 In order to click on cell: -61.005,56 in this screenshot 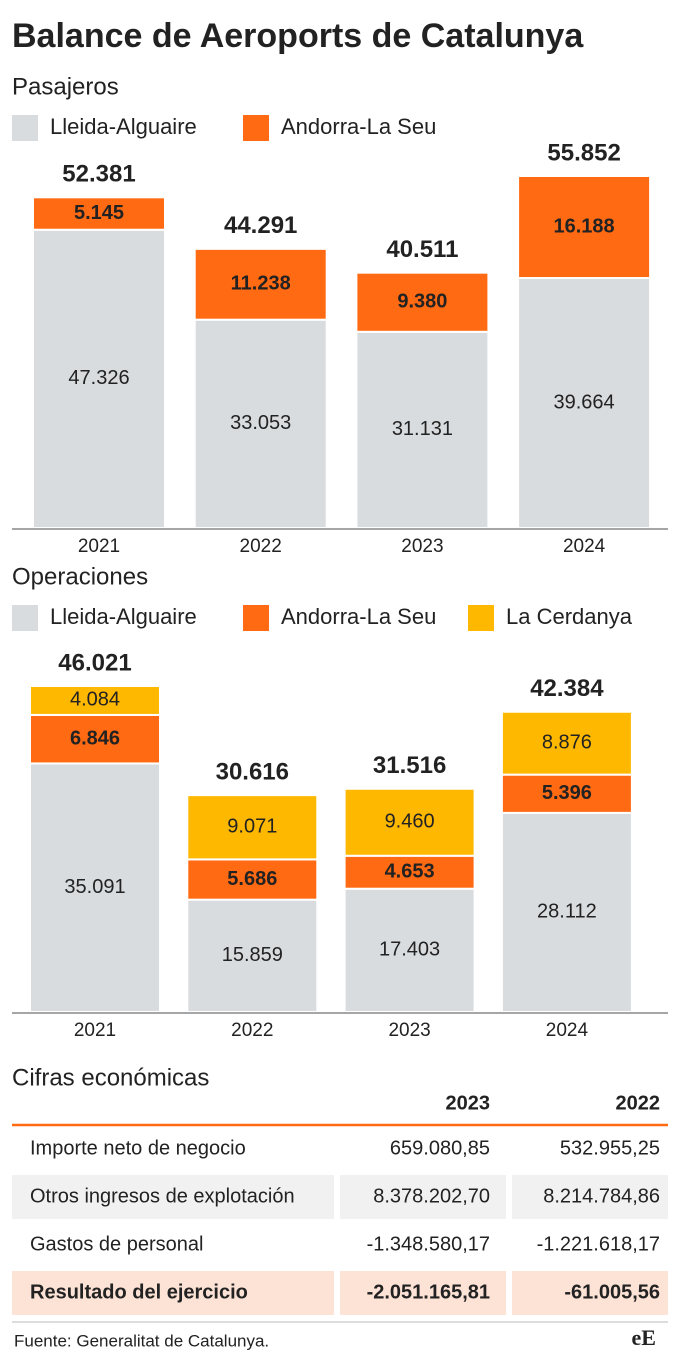, I will do `click(612, 1292)`.